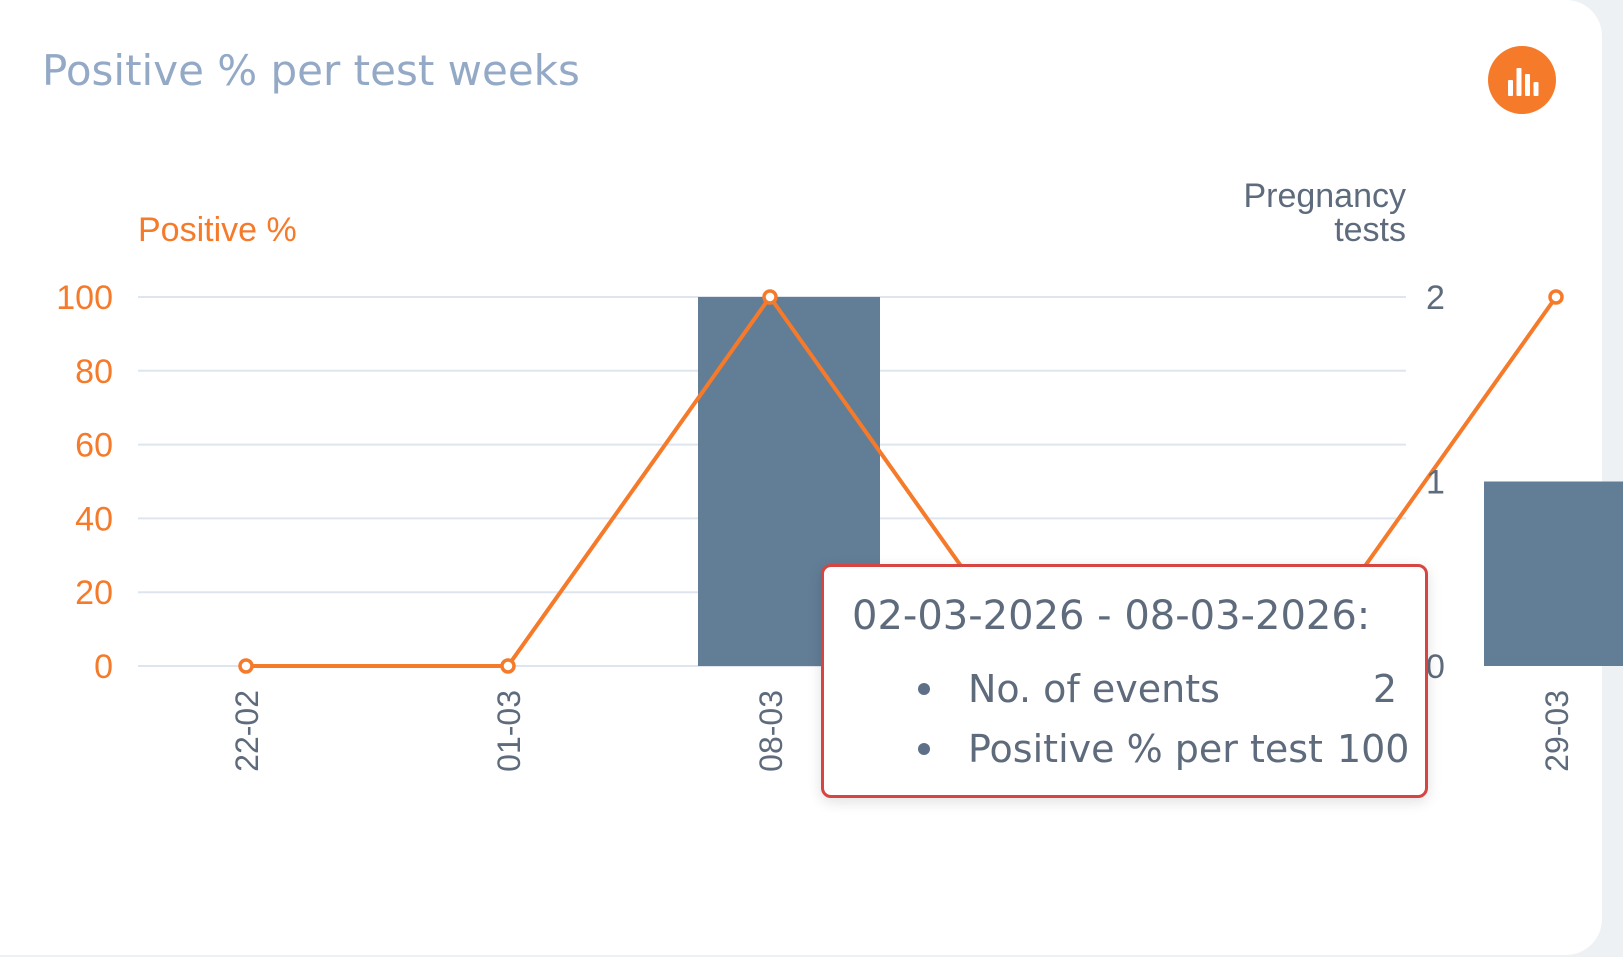 This screenshot has width=1623, height=957. What do you see at coordinates (94, 593) in the screenshot?
I see `left-tick-label: 20` at bounding box center [94, 593].